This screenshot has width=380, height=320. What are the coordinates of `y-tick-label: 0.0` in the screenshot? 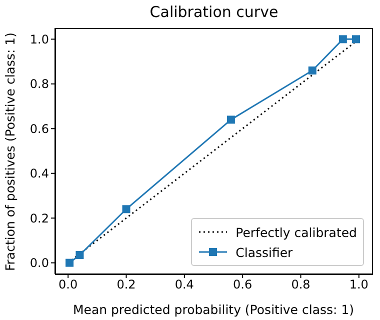 It's located at (39, 263).